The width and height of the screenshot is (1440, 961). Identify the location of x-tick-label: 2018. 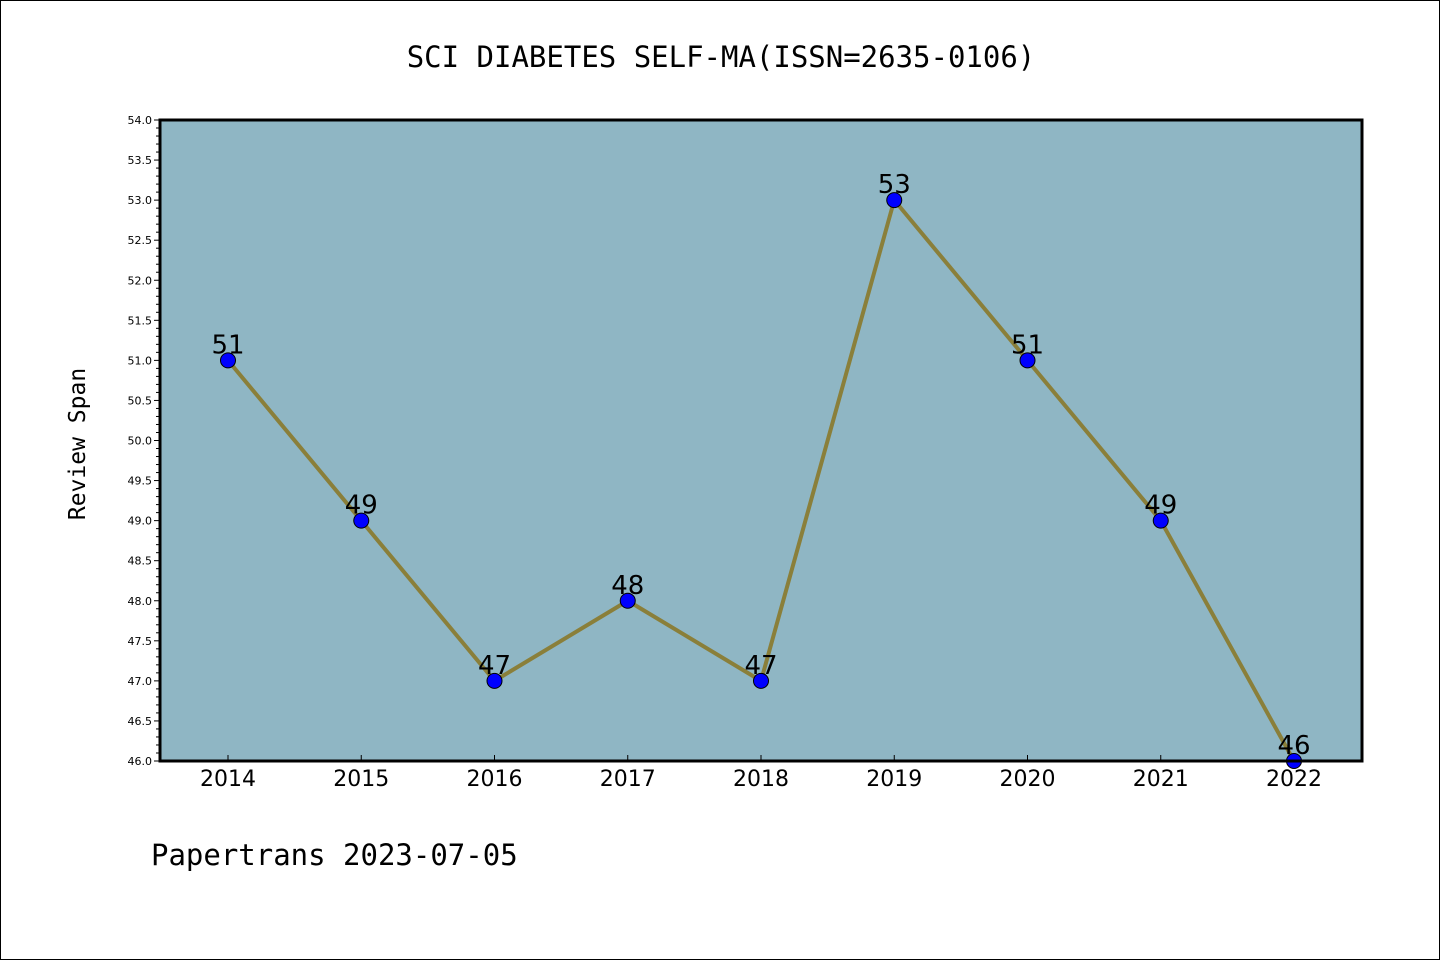
(761, 779).